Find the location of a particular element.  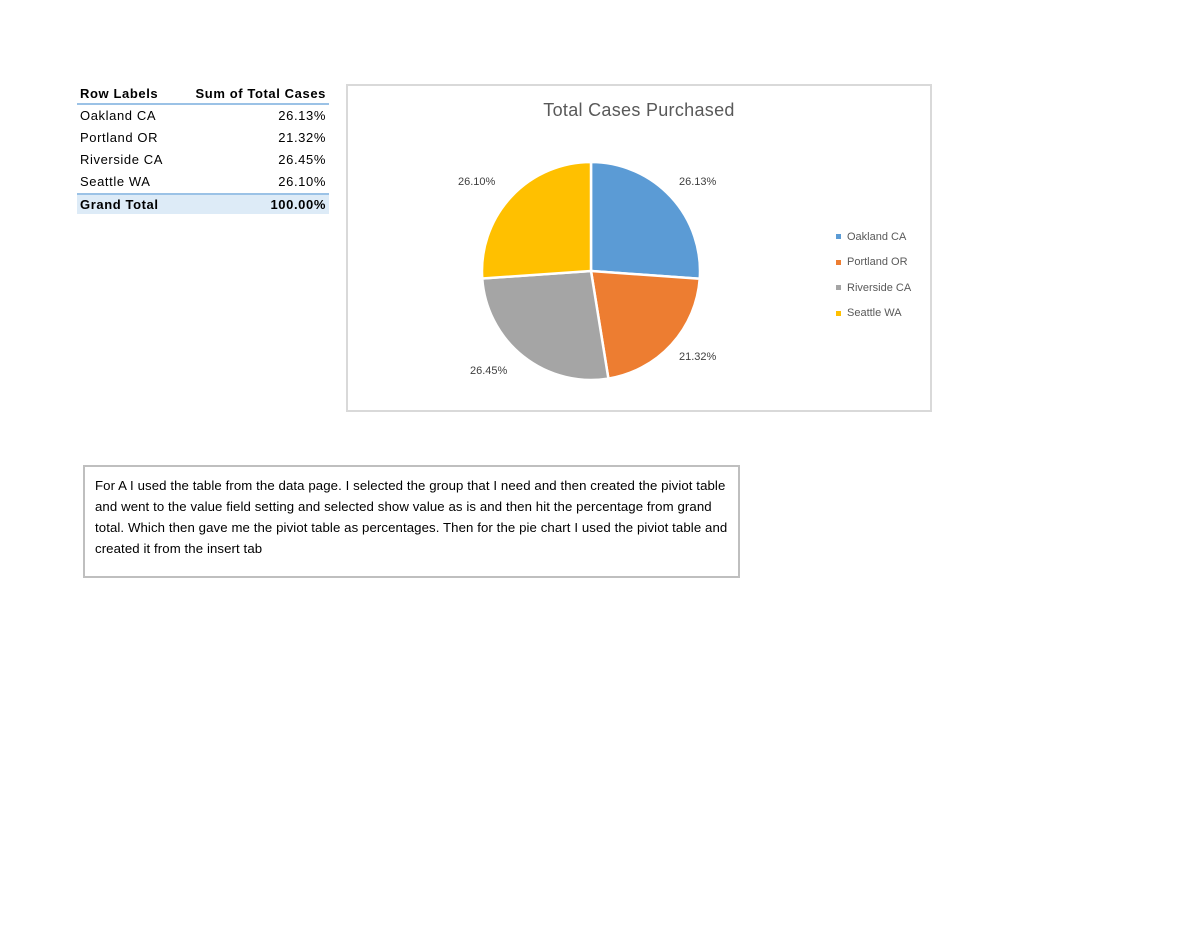

pie-plot-area is located at coordinates (591, 271).